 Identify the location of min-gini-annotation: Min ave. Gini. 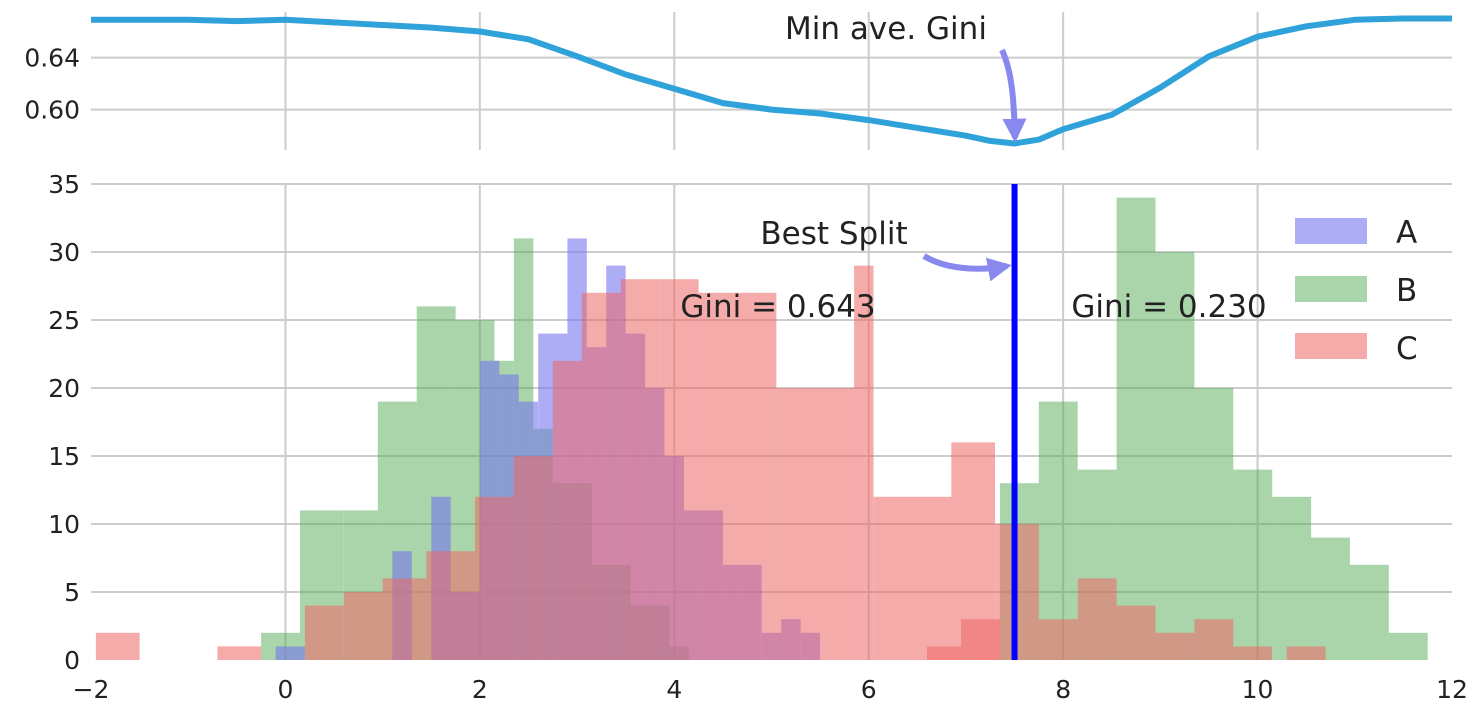
(886, 29).